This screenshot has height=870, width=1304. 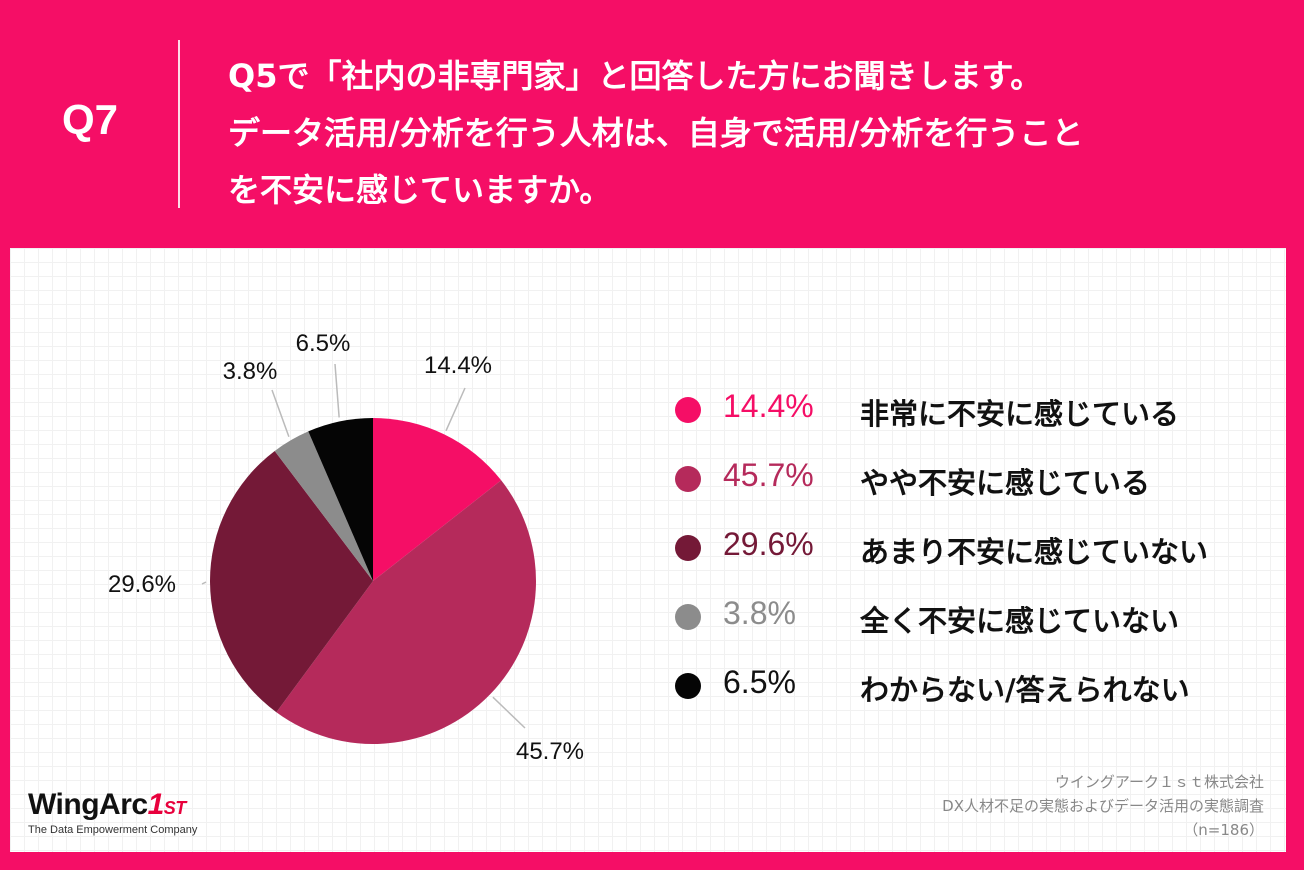 I want to click on legend-label: あまり不安に感じていない, so click(x=1034, y=552).